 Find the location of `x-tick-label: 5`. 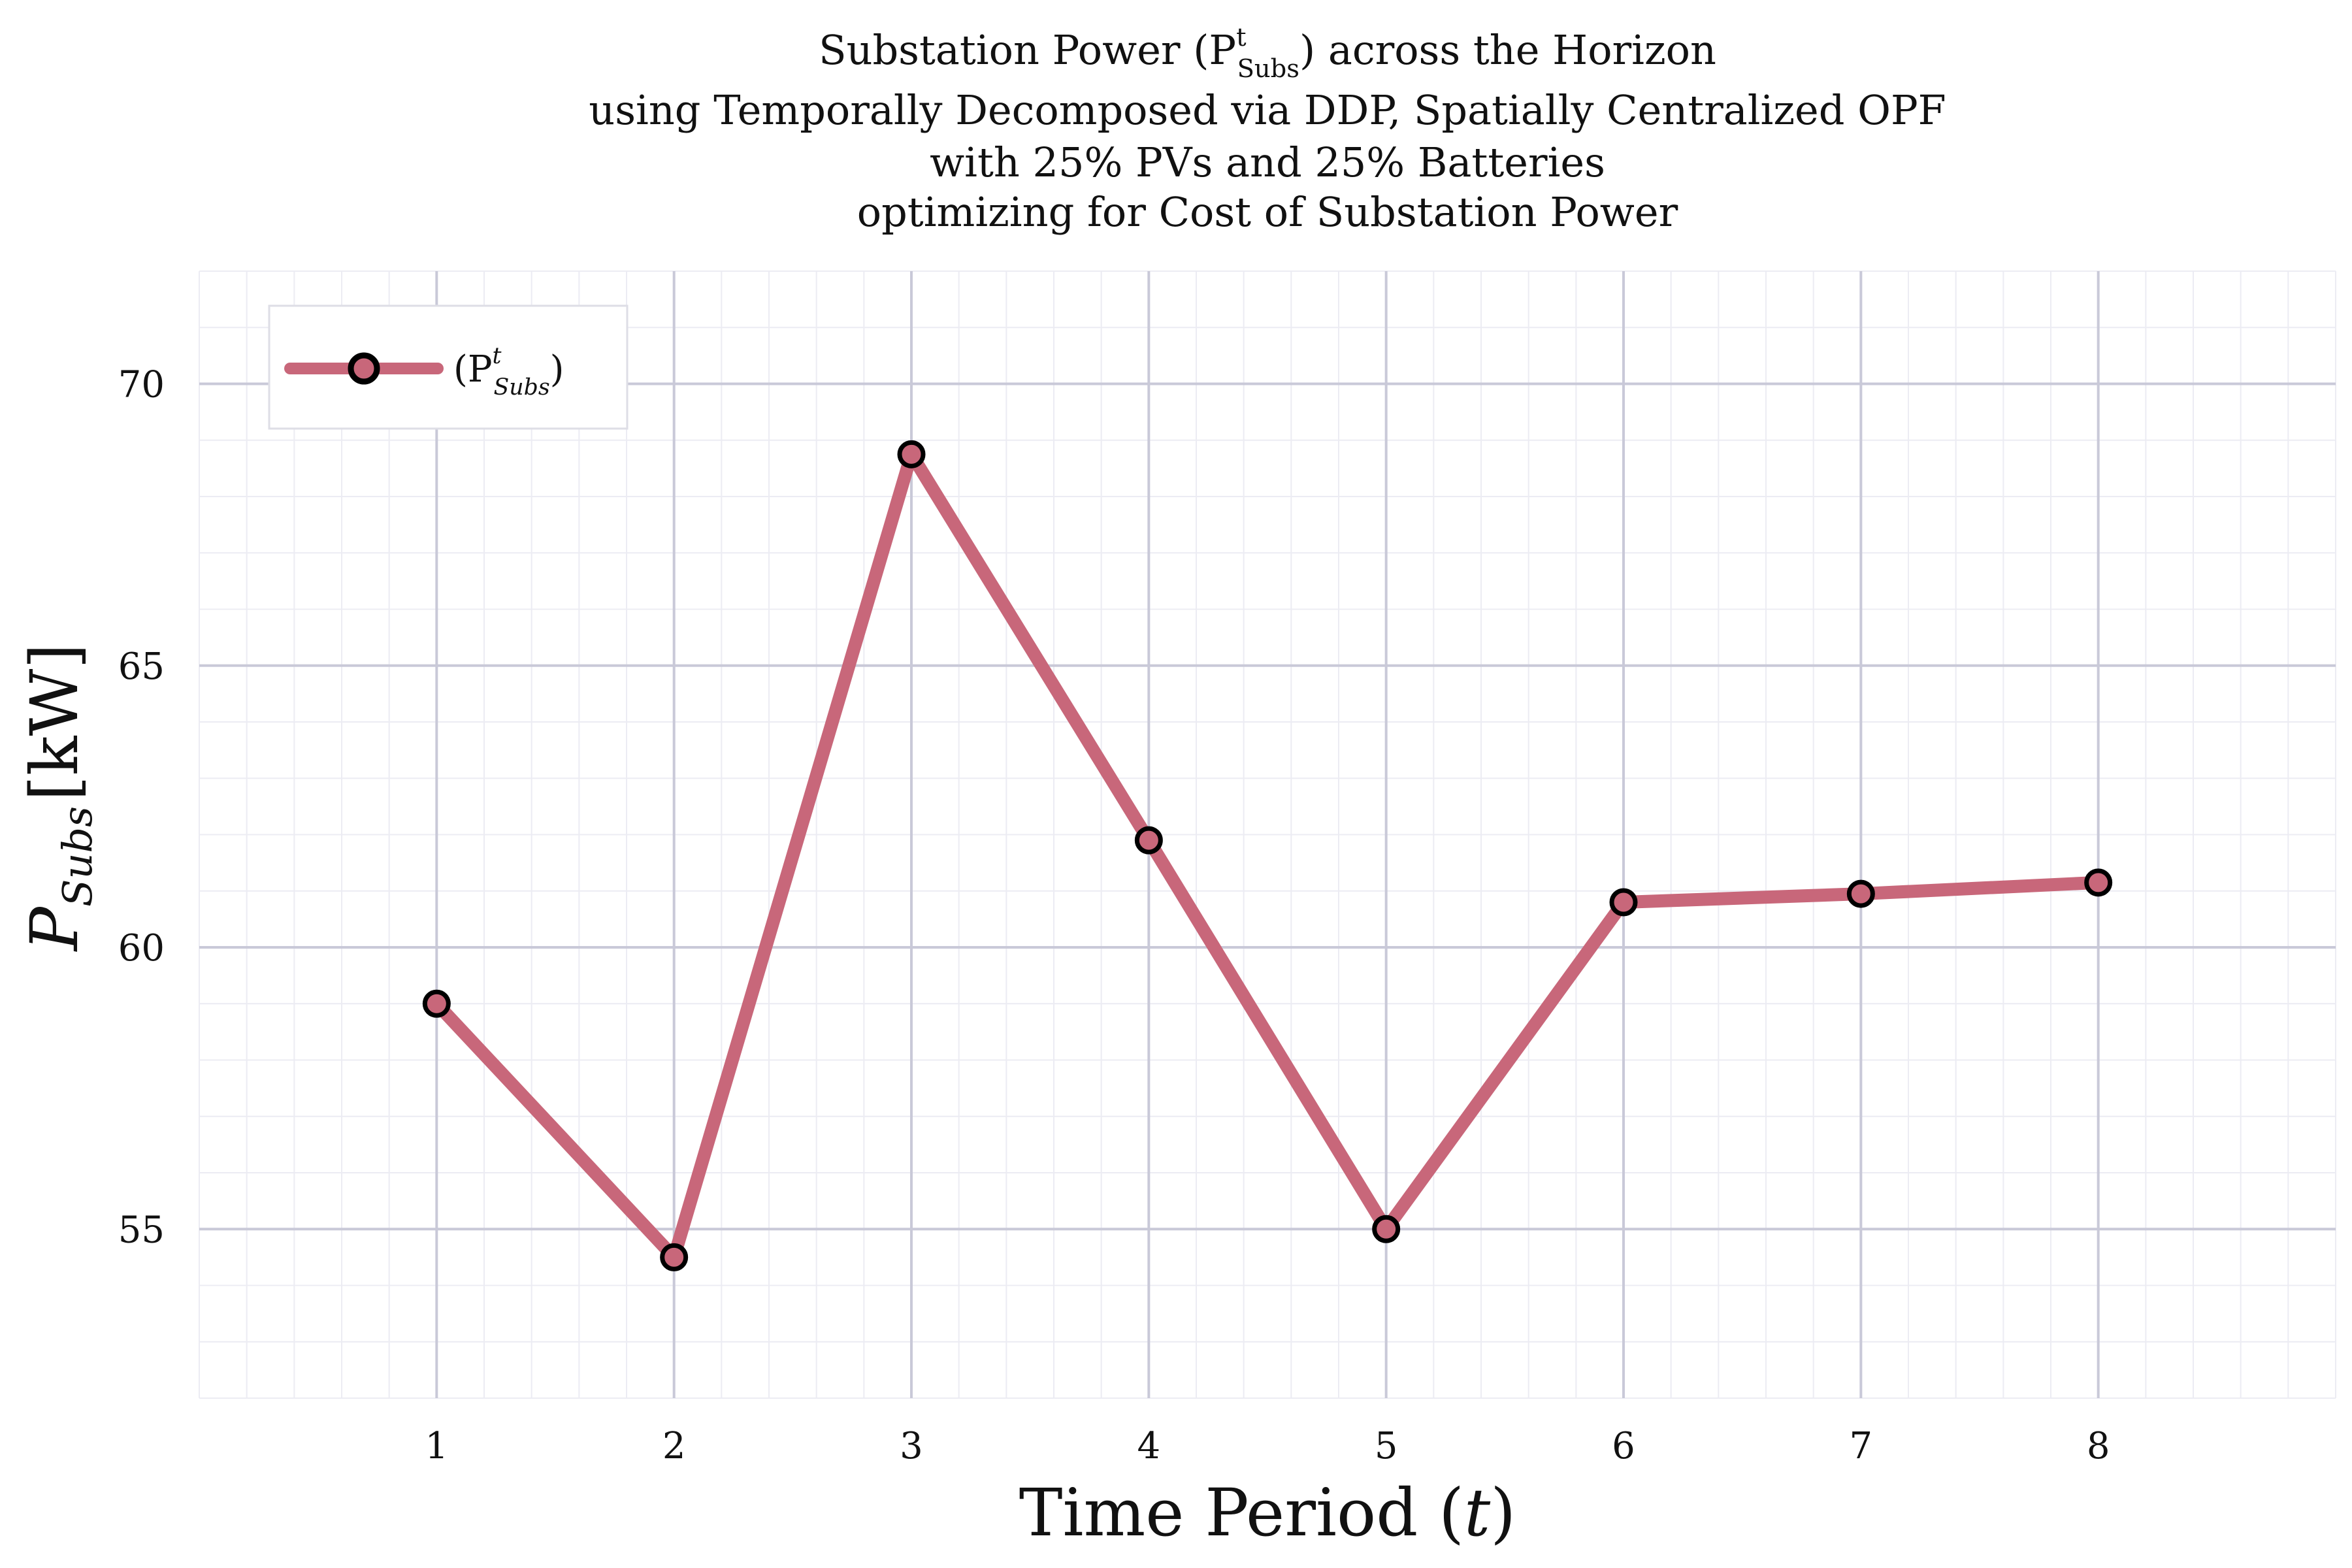

x-tick-label: 5 is located at coordinates (1386, 1446).